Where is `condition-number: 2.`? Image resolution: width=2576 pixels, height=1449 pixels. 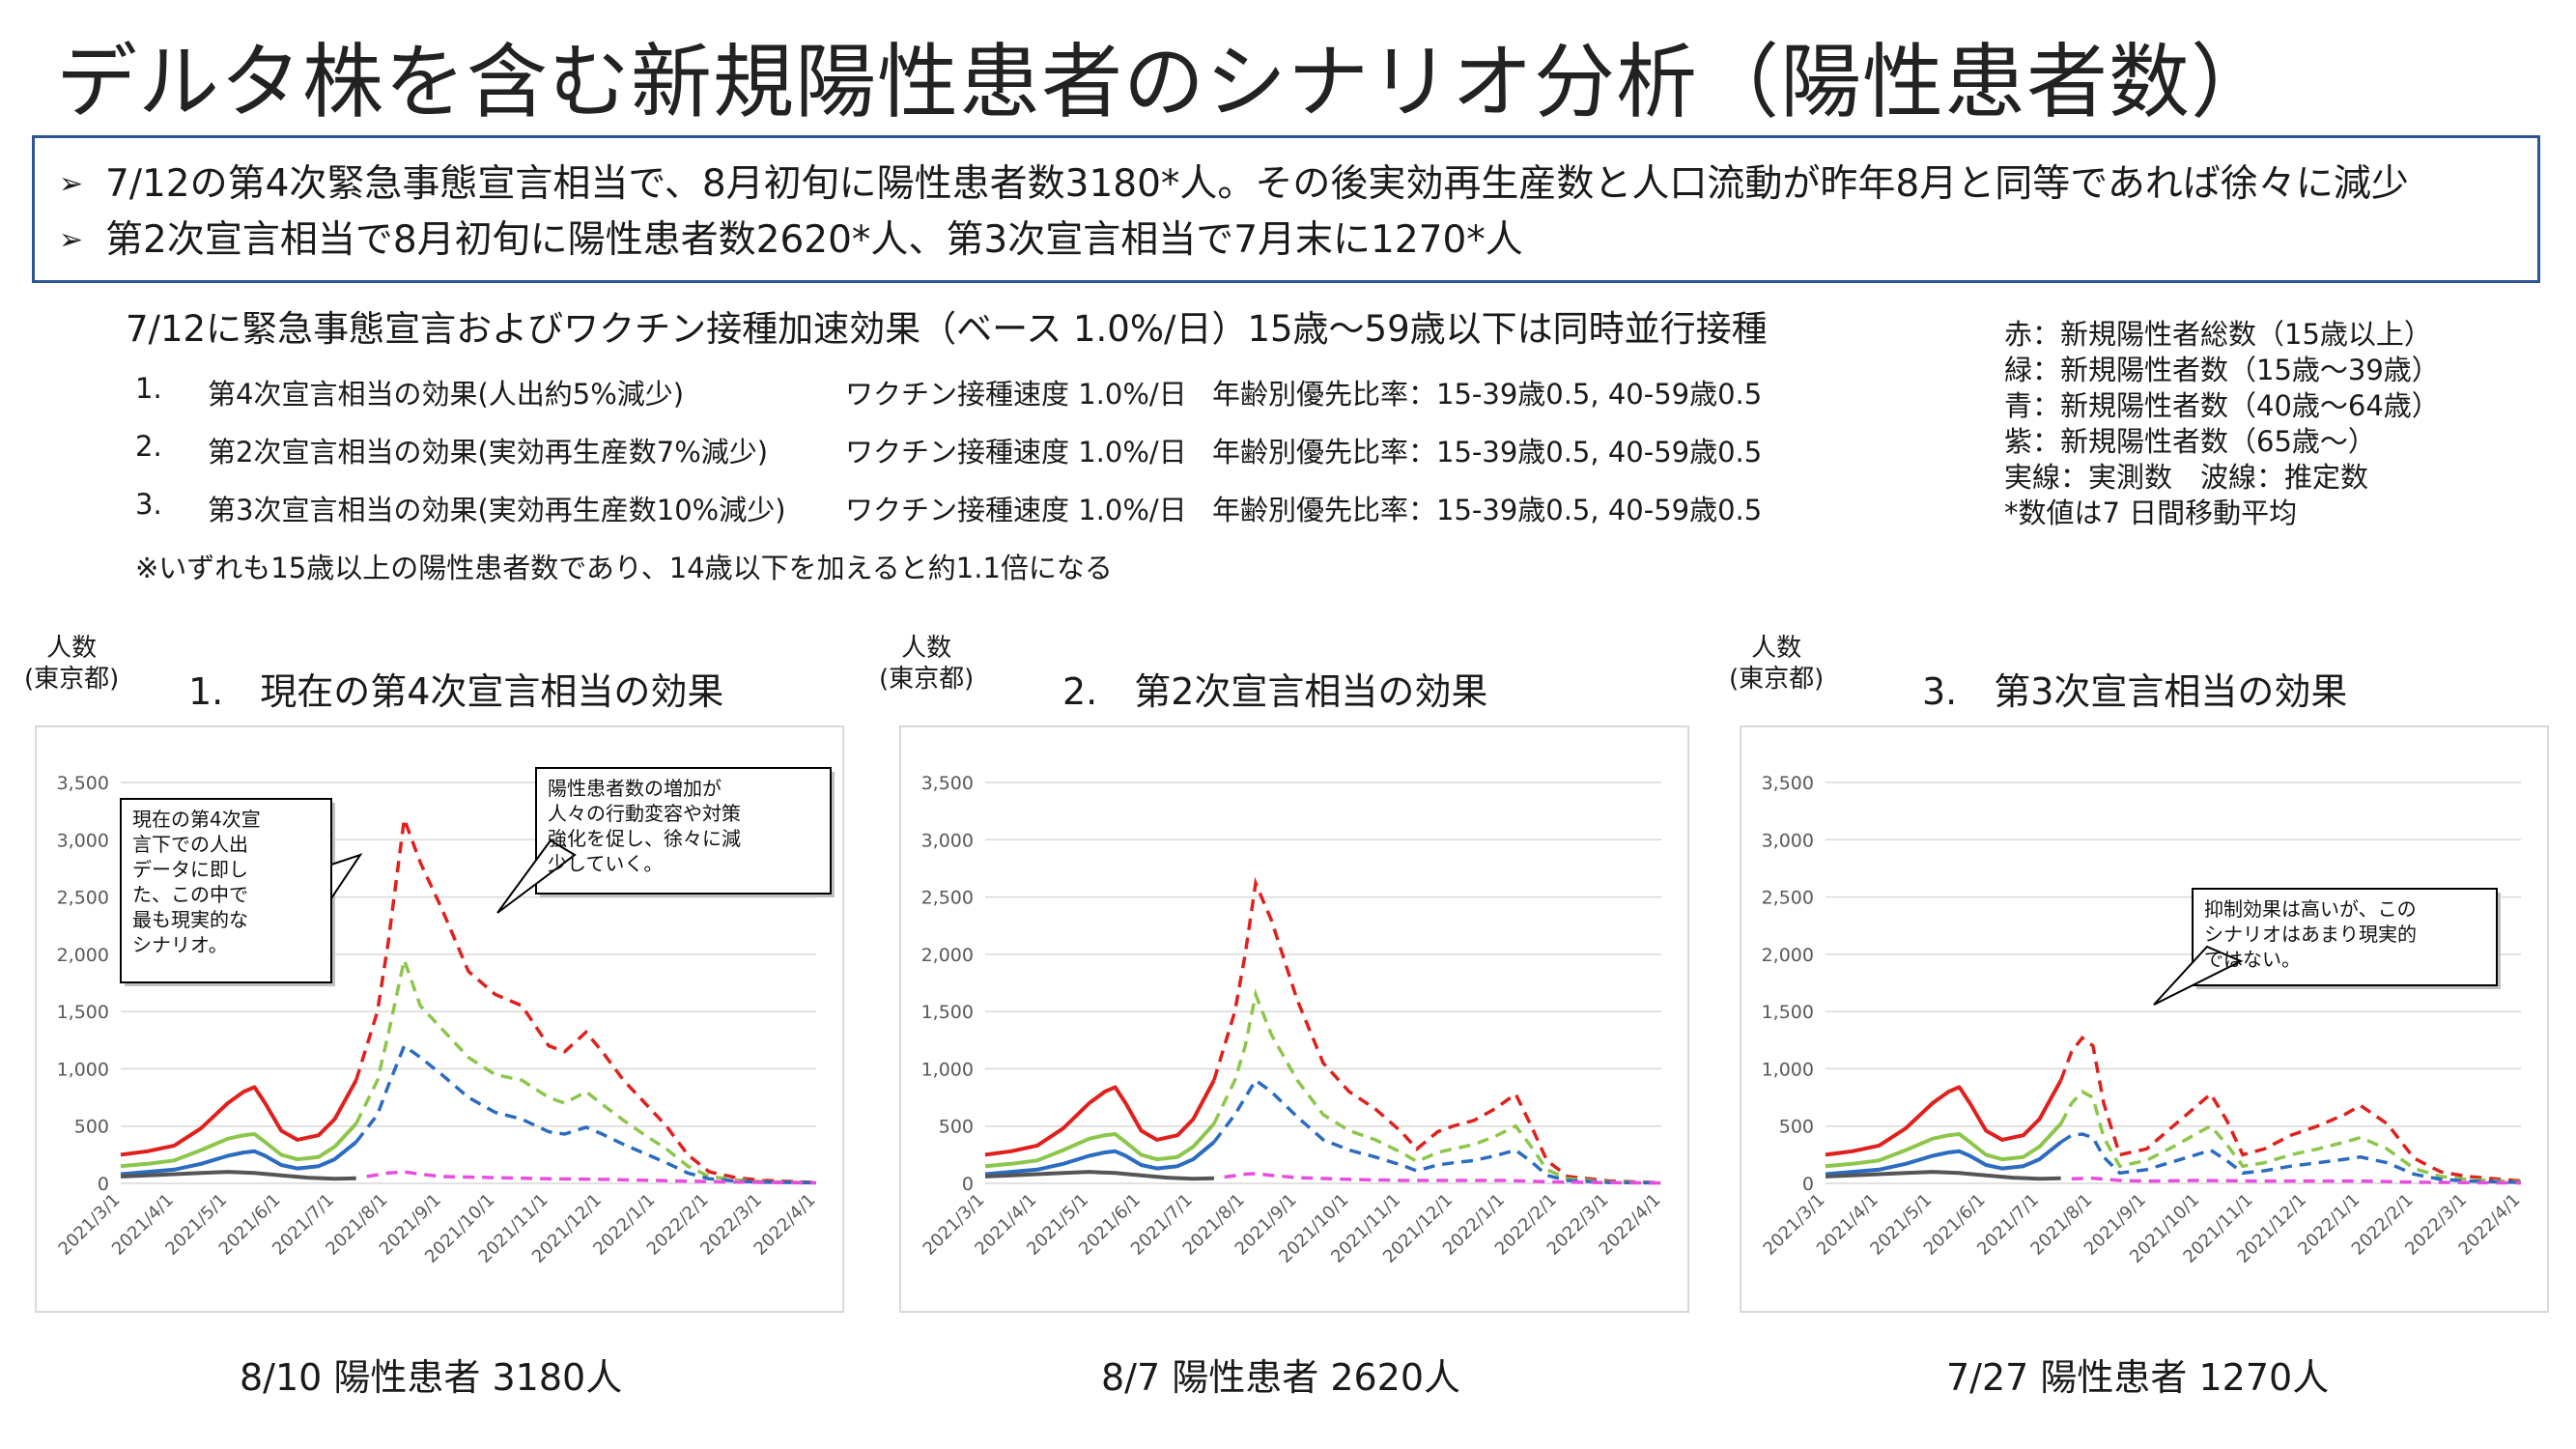 condition-number: 2. is located at coordinates (148, 446).